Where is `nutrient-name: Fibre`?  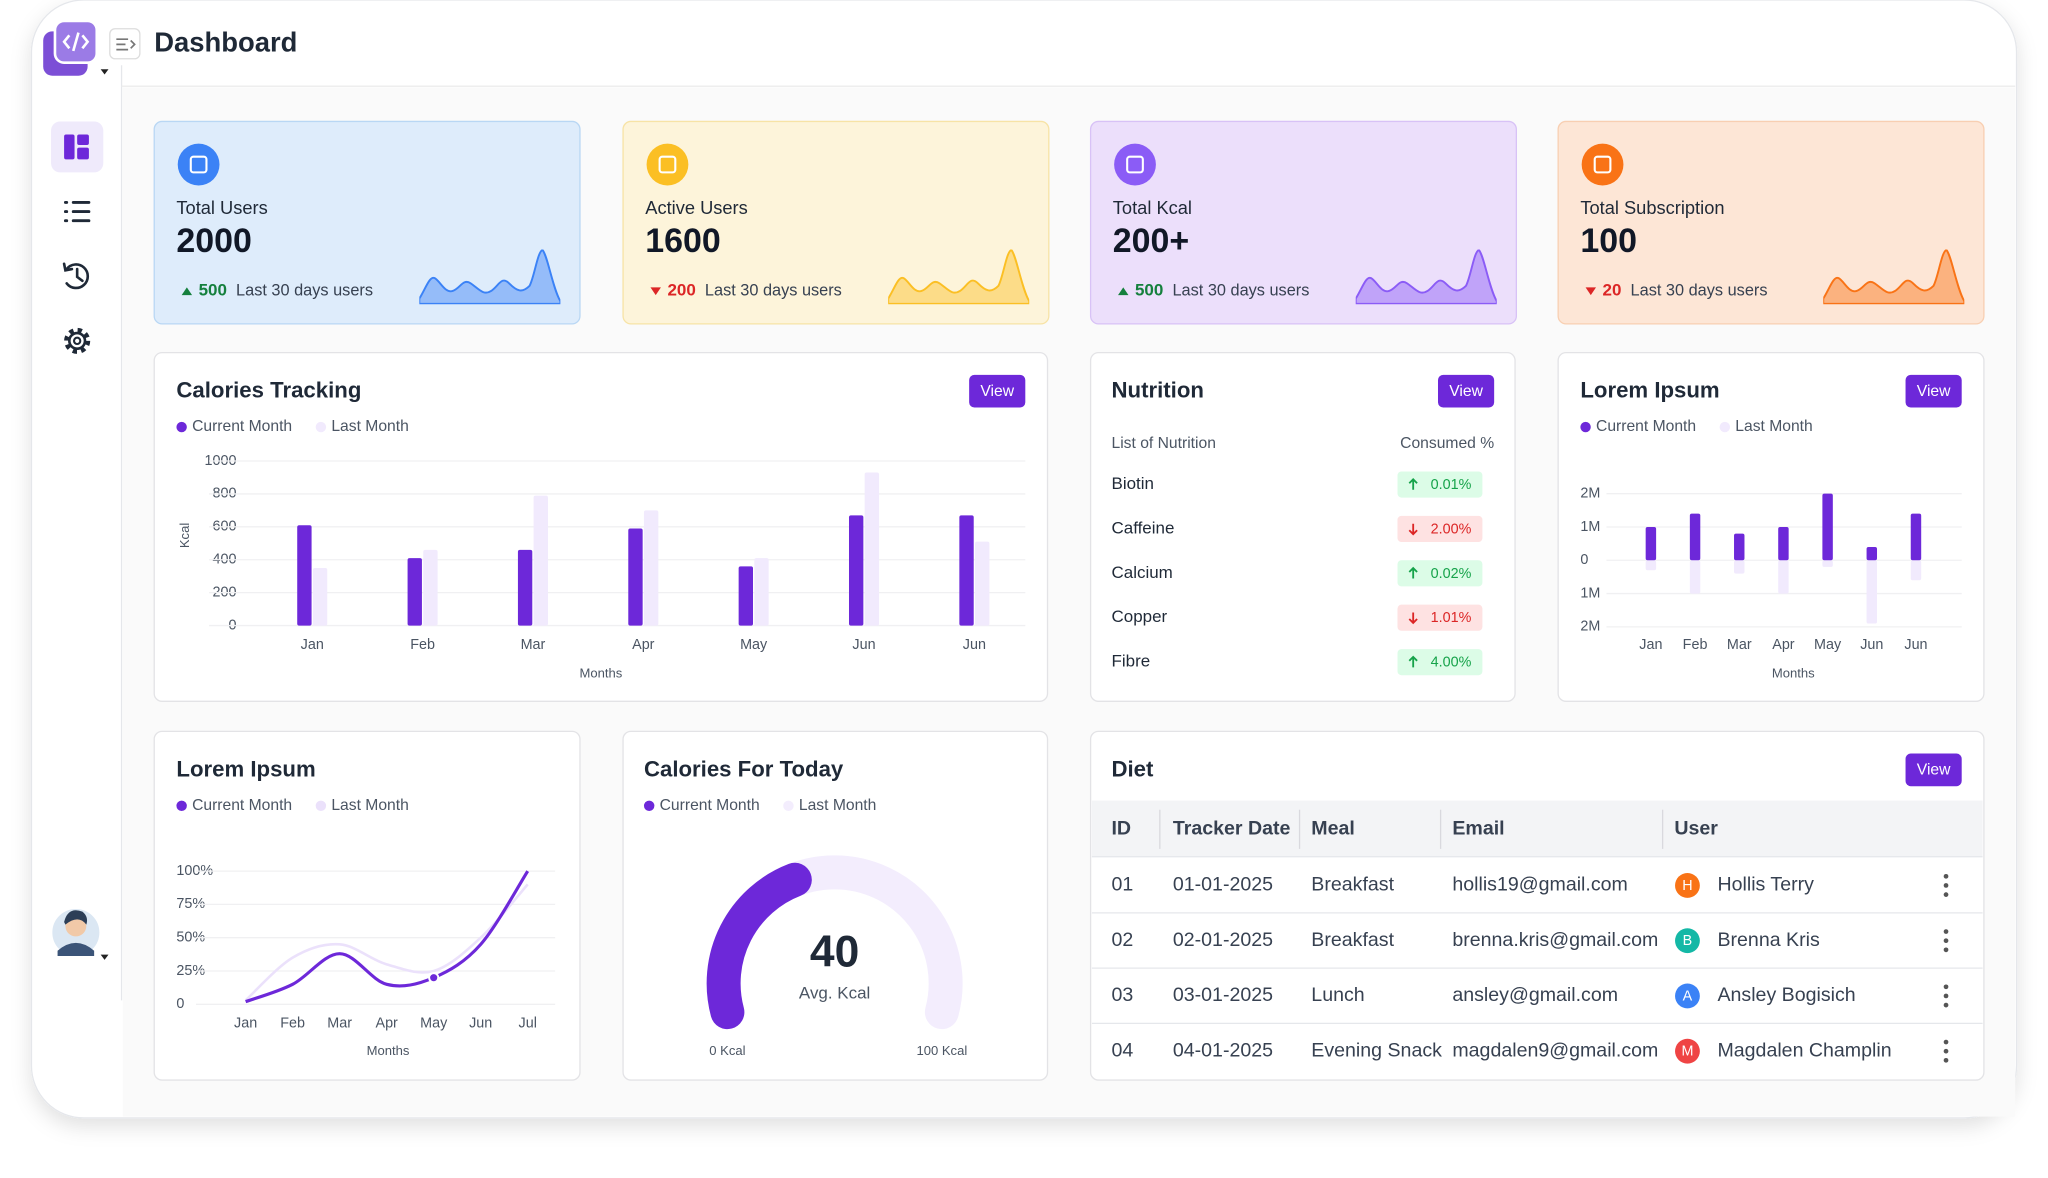
nutrient-name: Fibre is located at coordinates (1131, 661).